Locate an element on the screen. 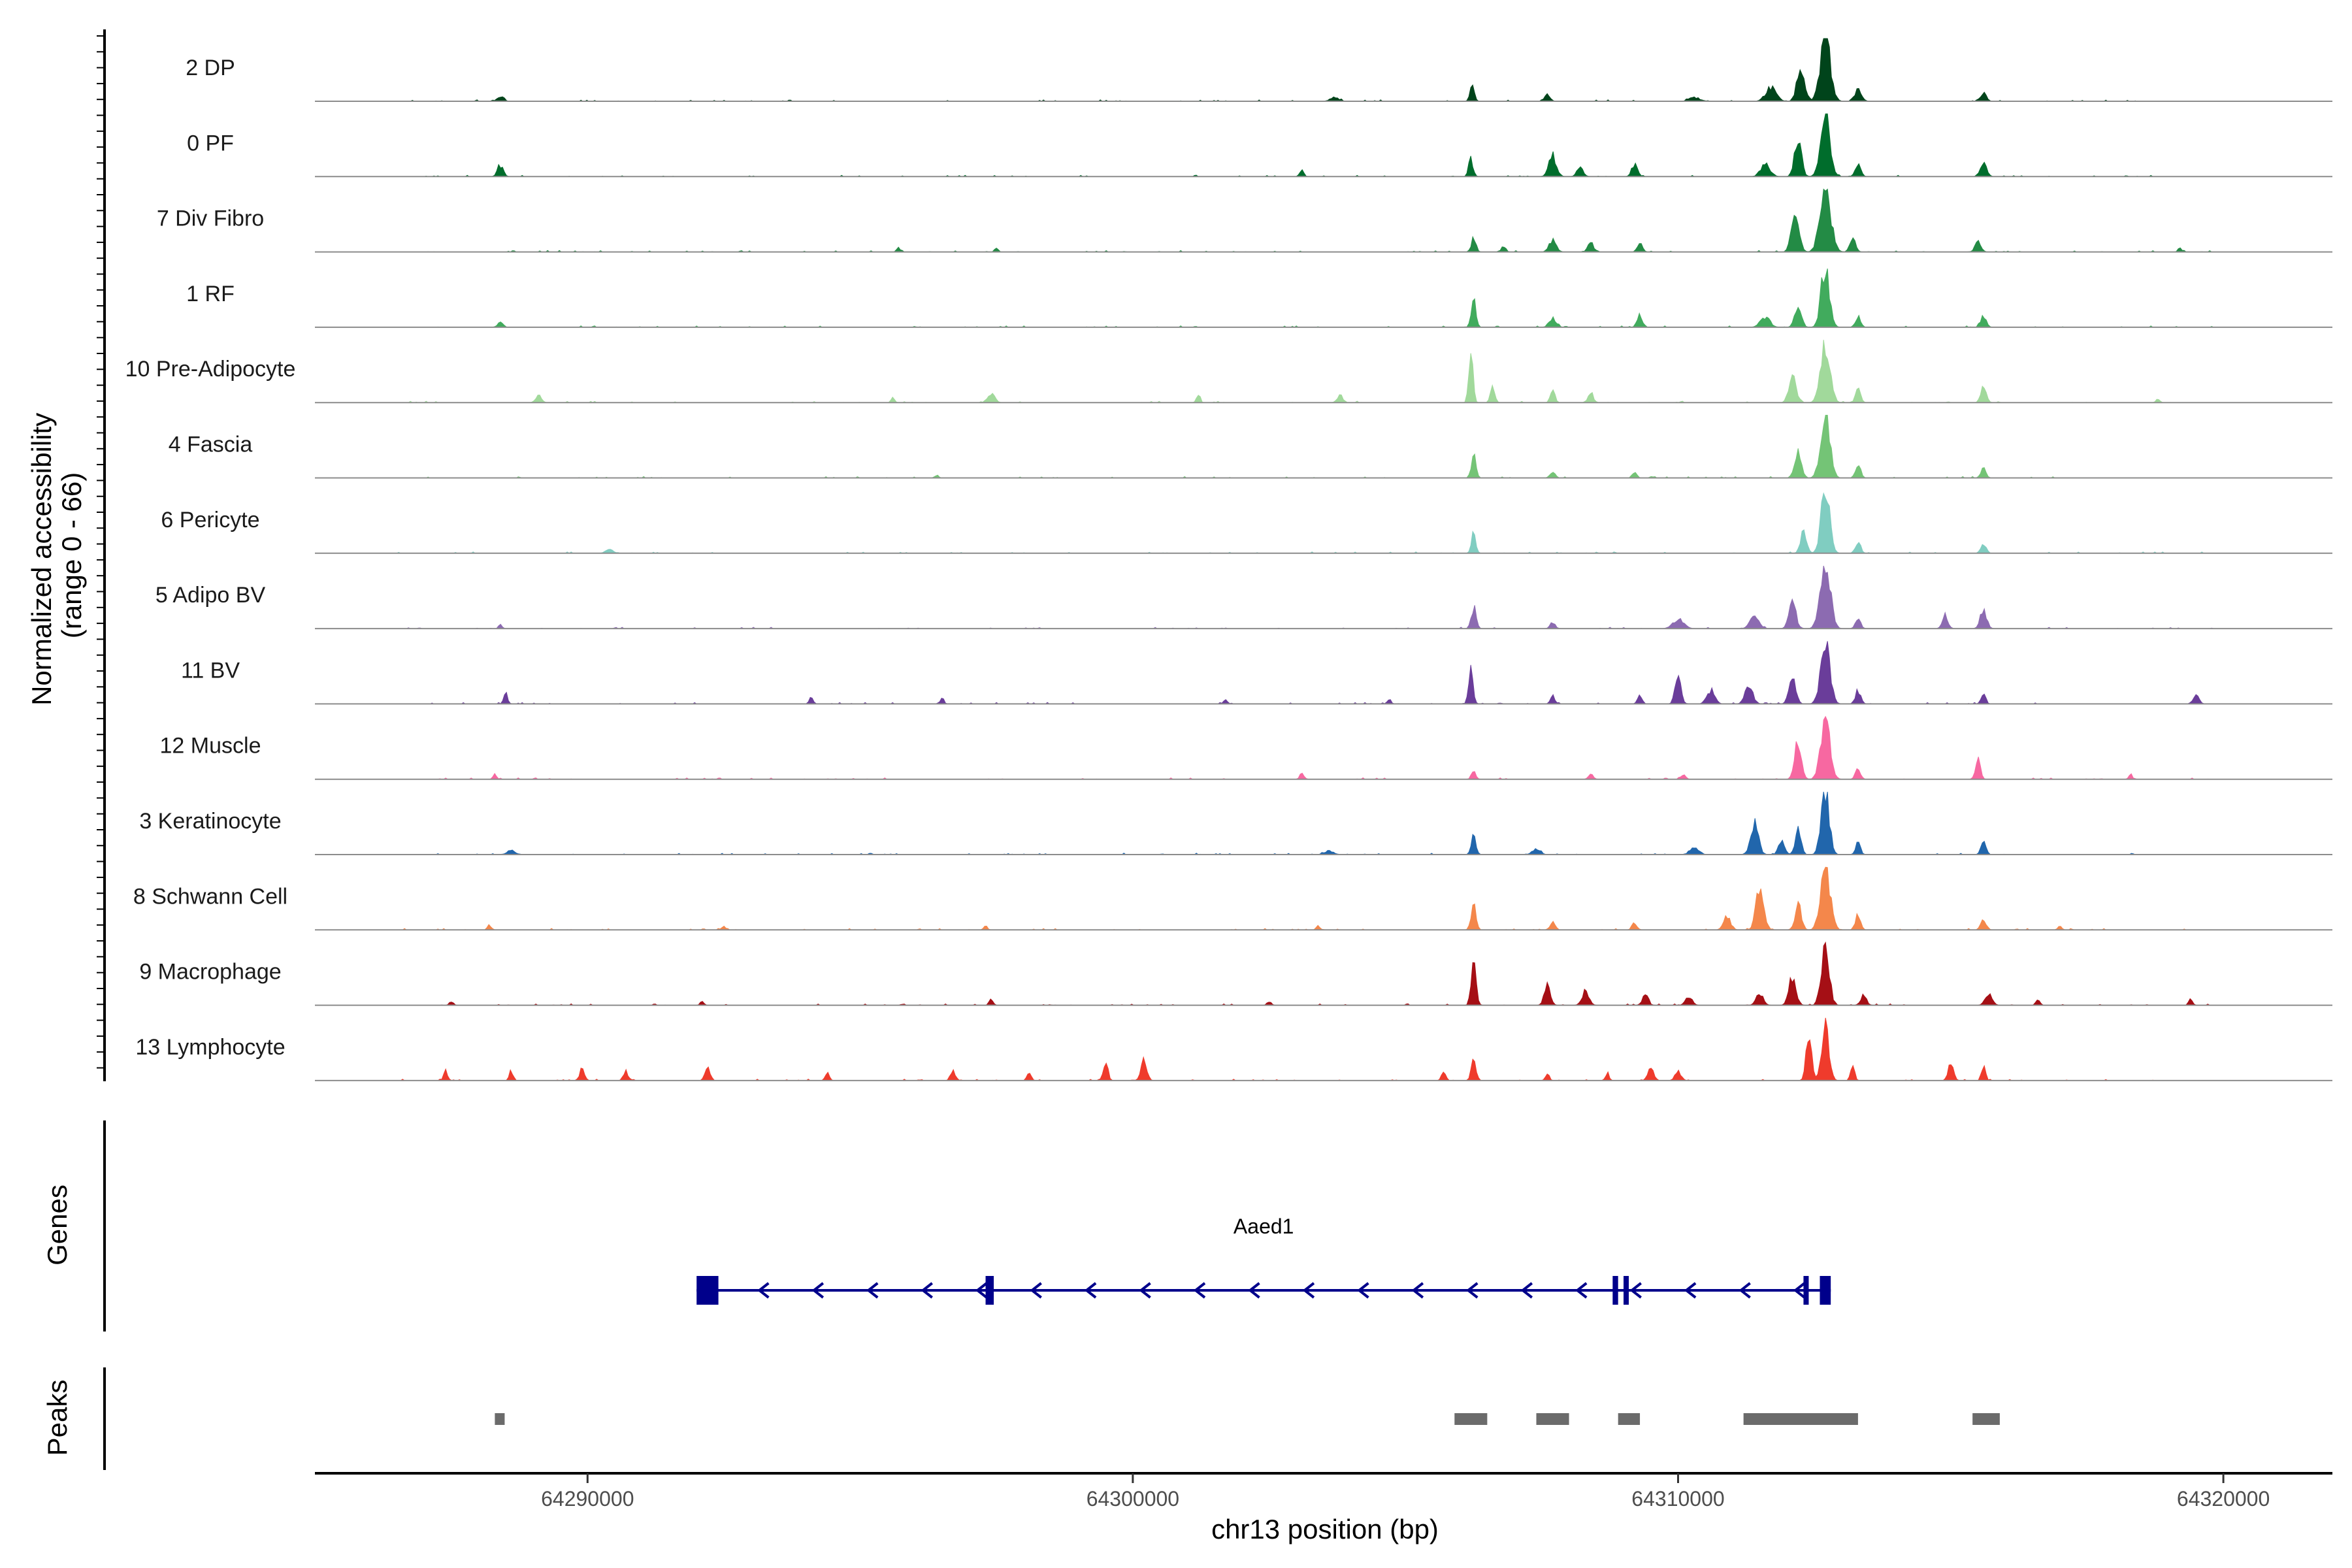 The image size is (2352, 1568). track-12-muscle: 12 Muscle is located at coordinates (1246, 747).